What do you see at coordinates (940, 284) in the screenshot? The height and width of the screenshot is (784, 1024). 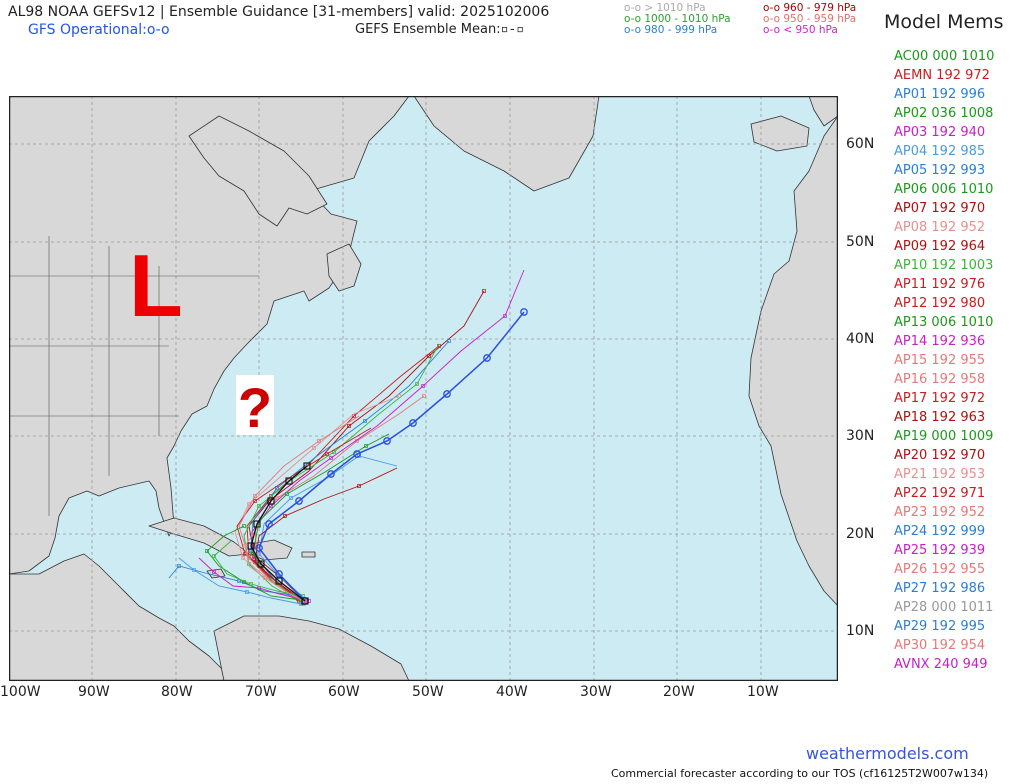 I see `member-legend-item: AP11 192 976` at bounding box center [940, 284].